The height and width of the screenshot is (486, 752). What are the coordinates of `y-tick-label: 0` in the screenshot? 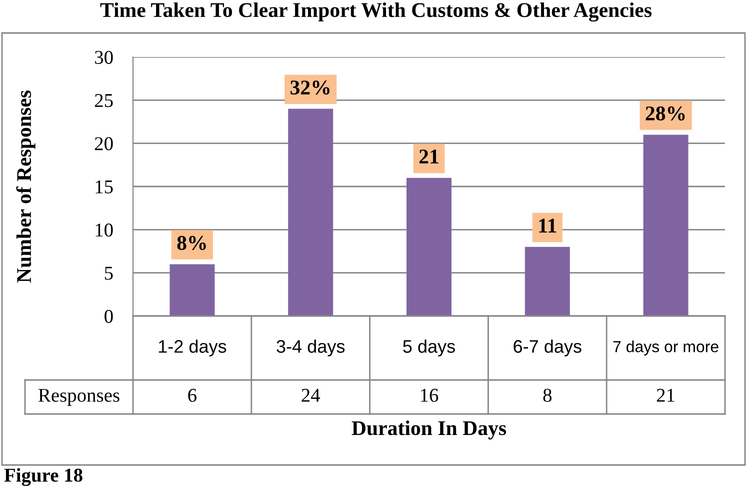 It's located at (108, 316).